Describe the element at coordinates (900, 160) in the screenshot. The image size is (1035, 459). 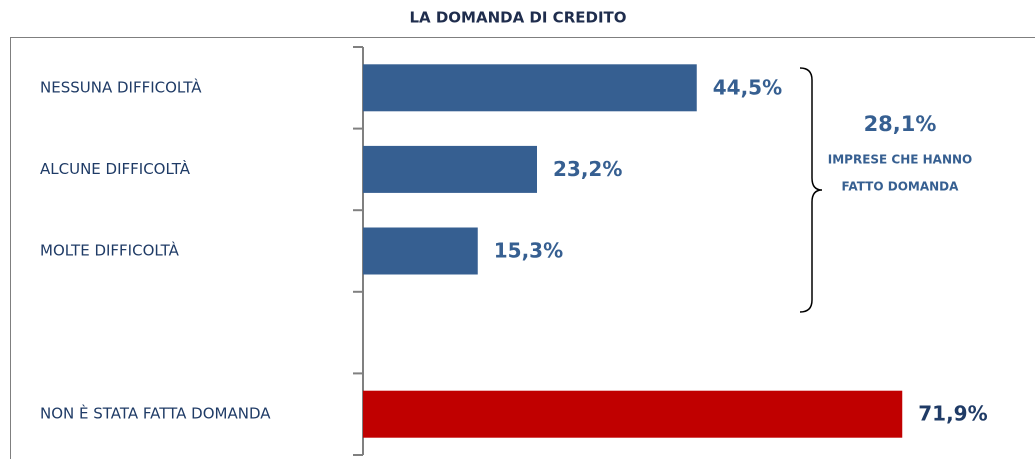
I see `annotation-text: IMPRESE CHE HANNO` at that location.